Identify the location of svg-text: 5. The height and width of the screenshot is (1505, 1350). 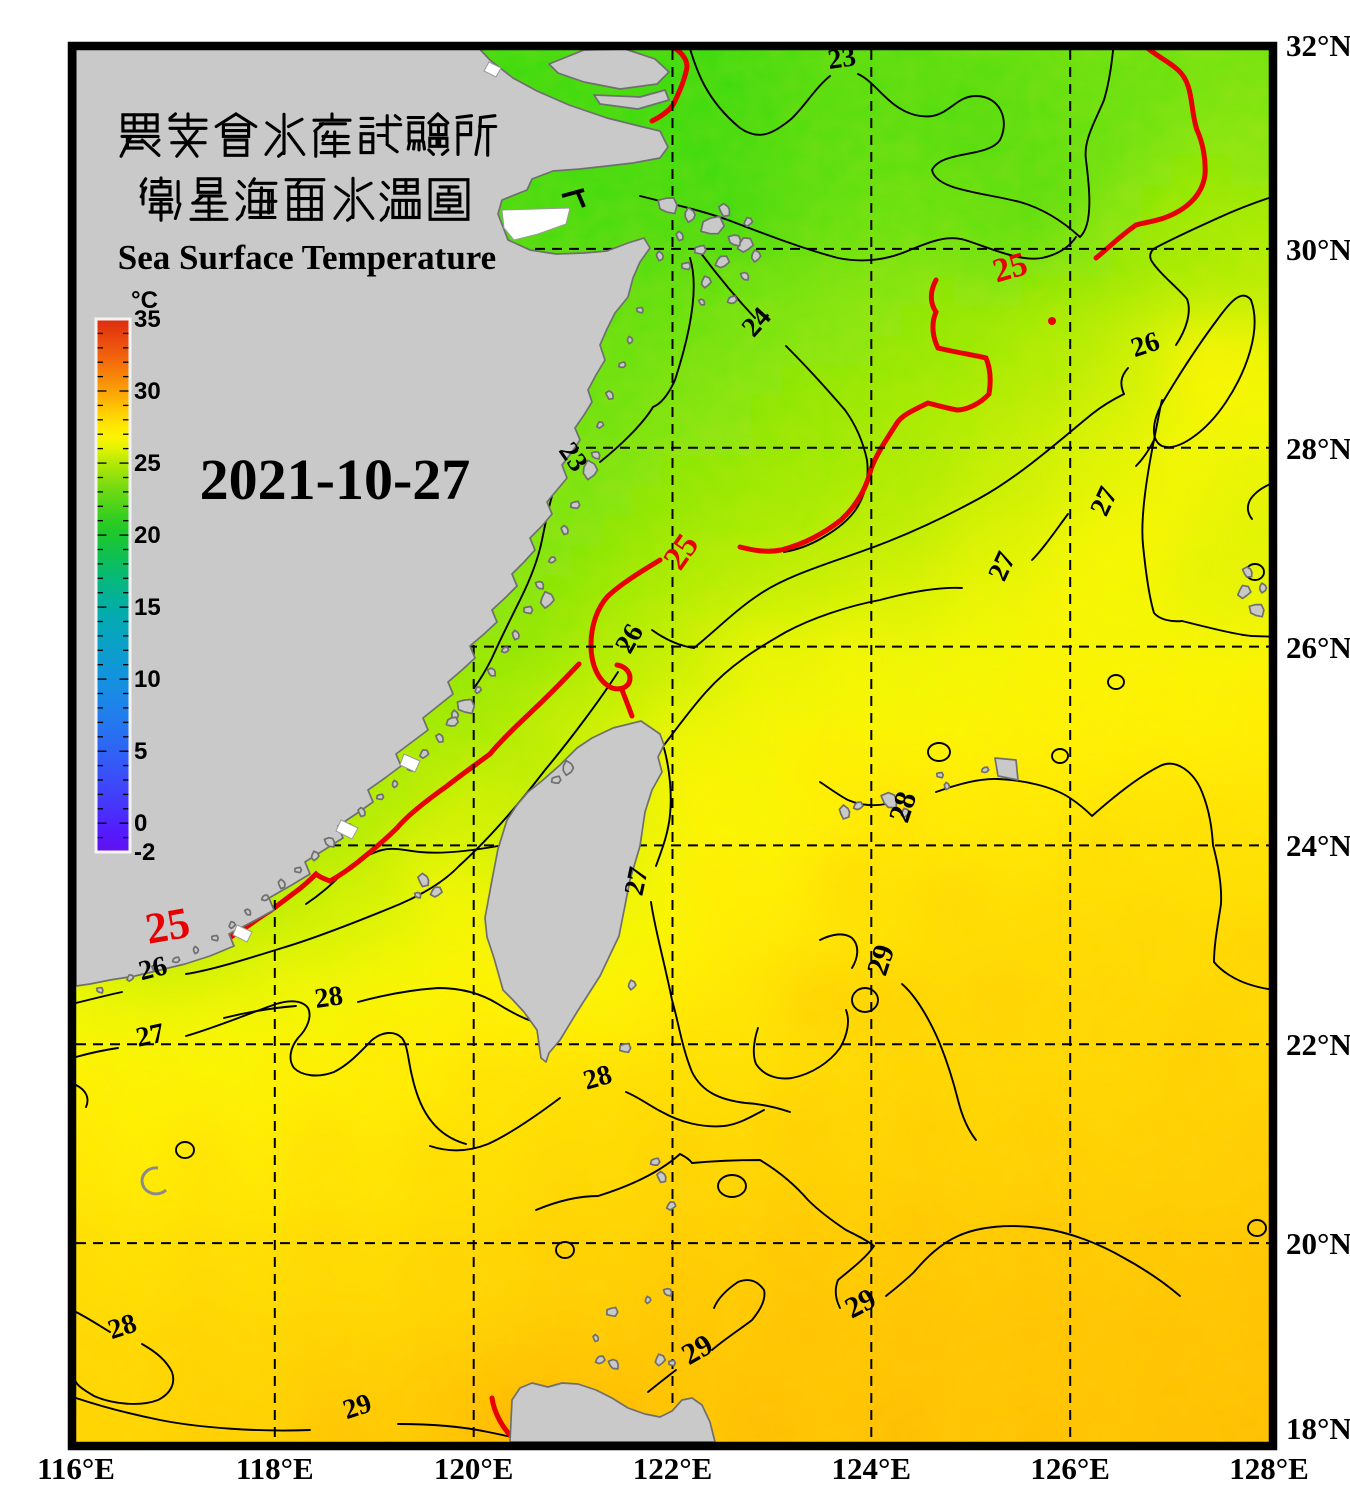
(140, 751).